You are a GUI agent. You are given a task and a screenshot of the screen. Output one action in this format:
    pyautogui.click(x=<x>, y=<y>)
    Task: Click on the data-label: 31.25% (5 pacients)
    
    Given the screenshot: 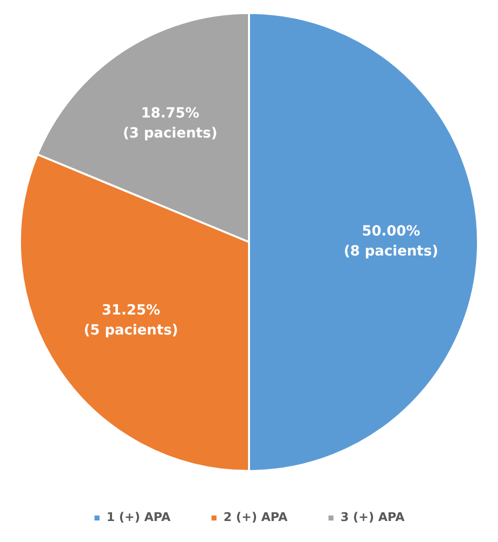 What is the action you would take?
    pyautogui.click(x=131, y=320)
    